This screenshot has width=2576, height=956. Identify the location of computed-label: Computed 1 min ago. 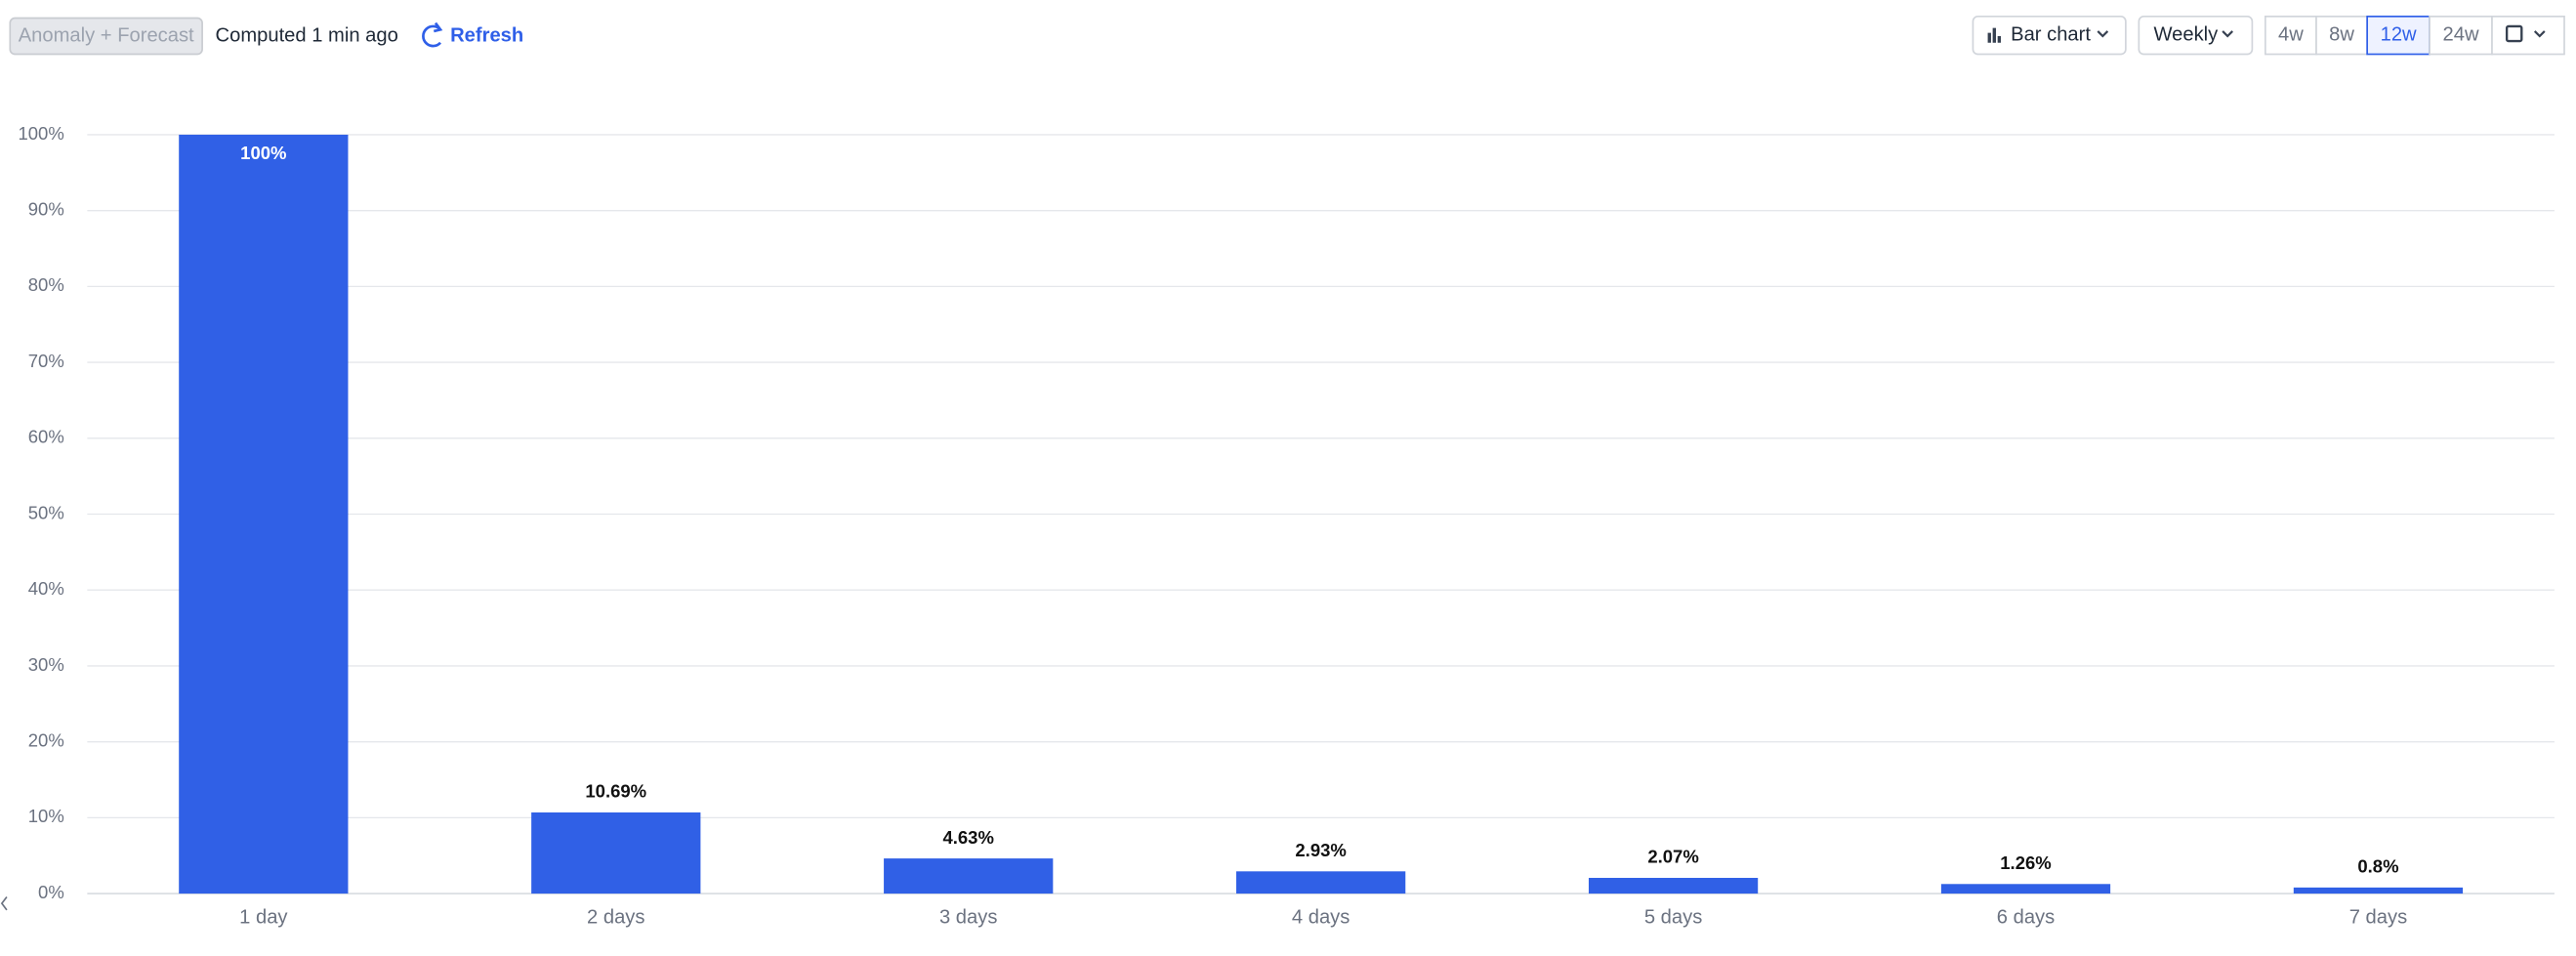
(307, 35).